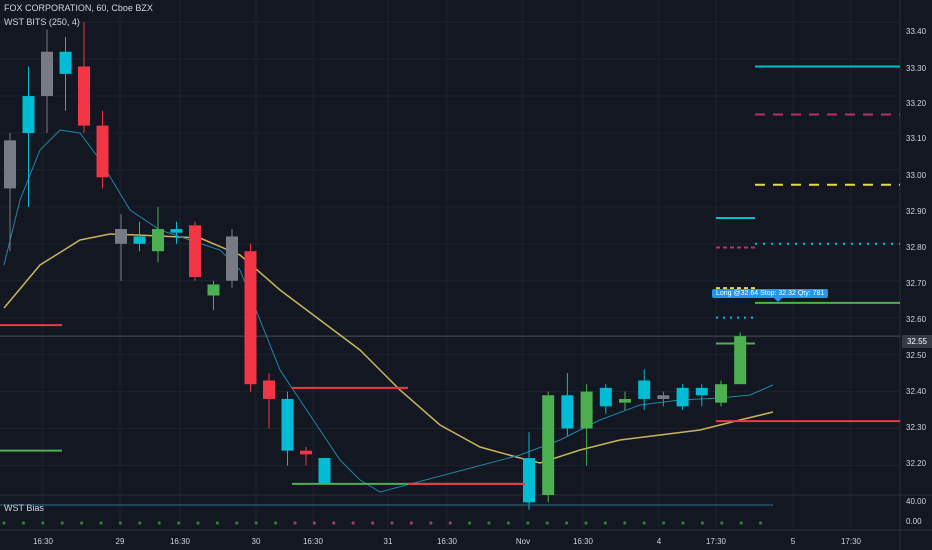 This screenshot has height=550, width=932. Describe the element at coordinates (916, 319) in the screenshot. I see `price-tick: 32.60` at that location.